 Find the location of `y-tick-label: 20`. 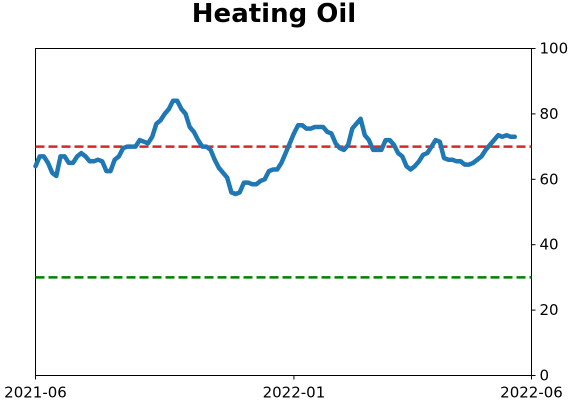

y-tick-label: 20 is located at coordinates (549, 310).